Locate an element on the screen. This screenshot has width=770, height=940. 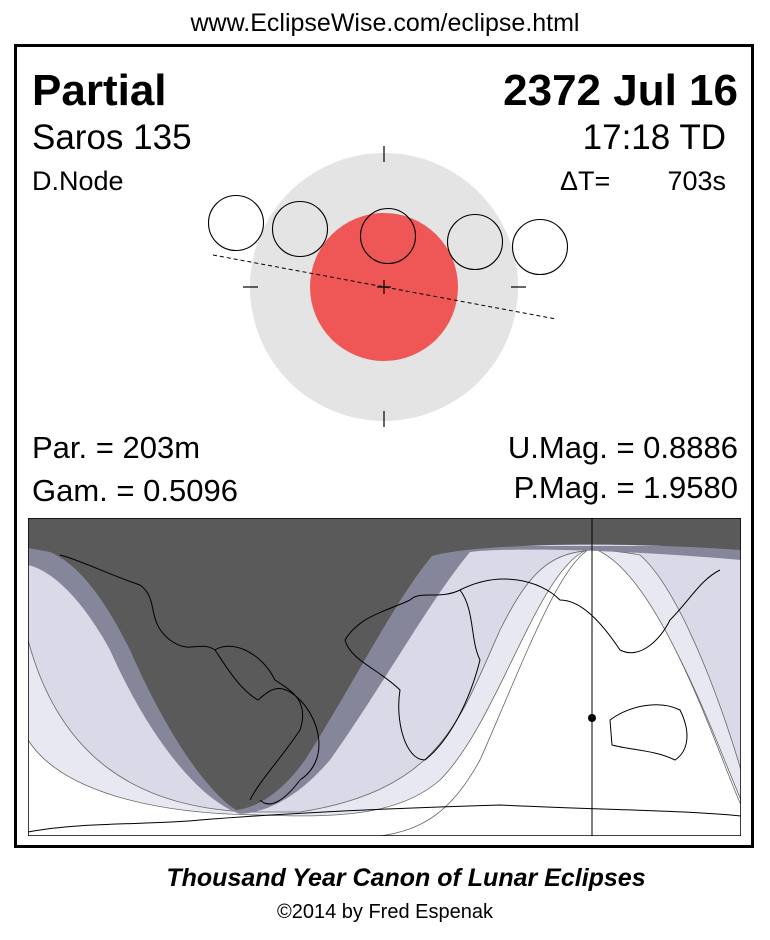
australia-coast is located at coordinates (648, 732).